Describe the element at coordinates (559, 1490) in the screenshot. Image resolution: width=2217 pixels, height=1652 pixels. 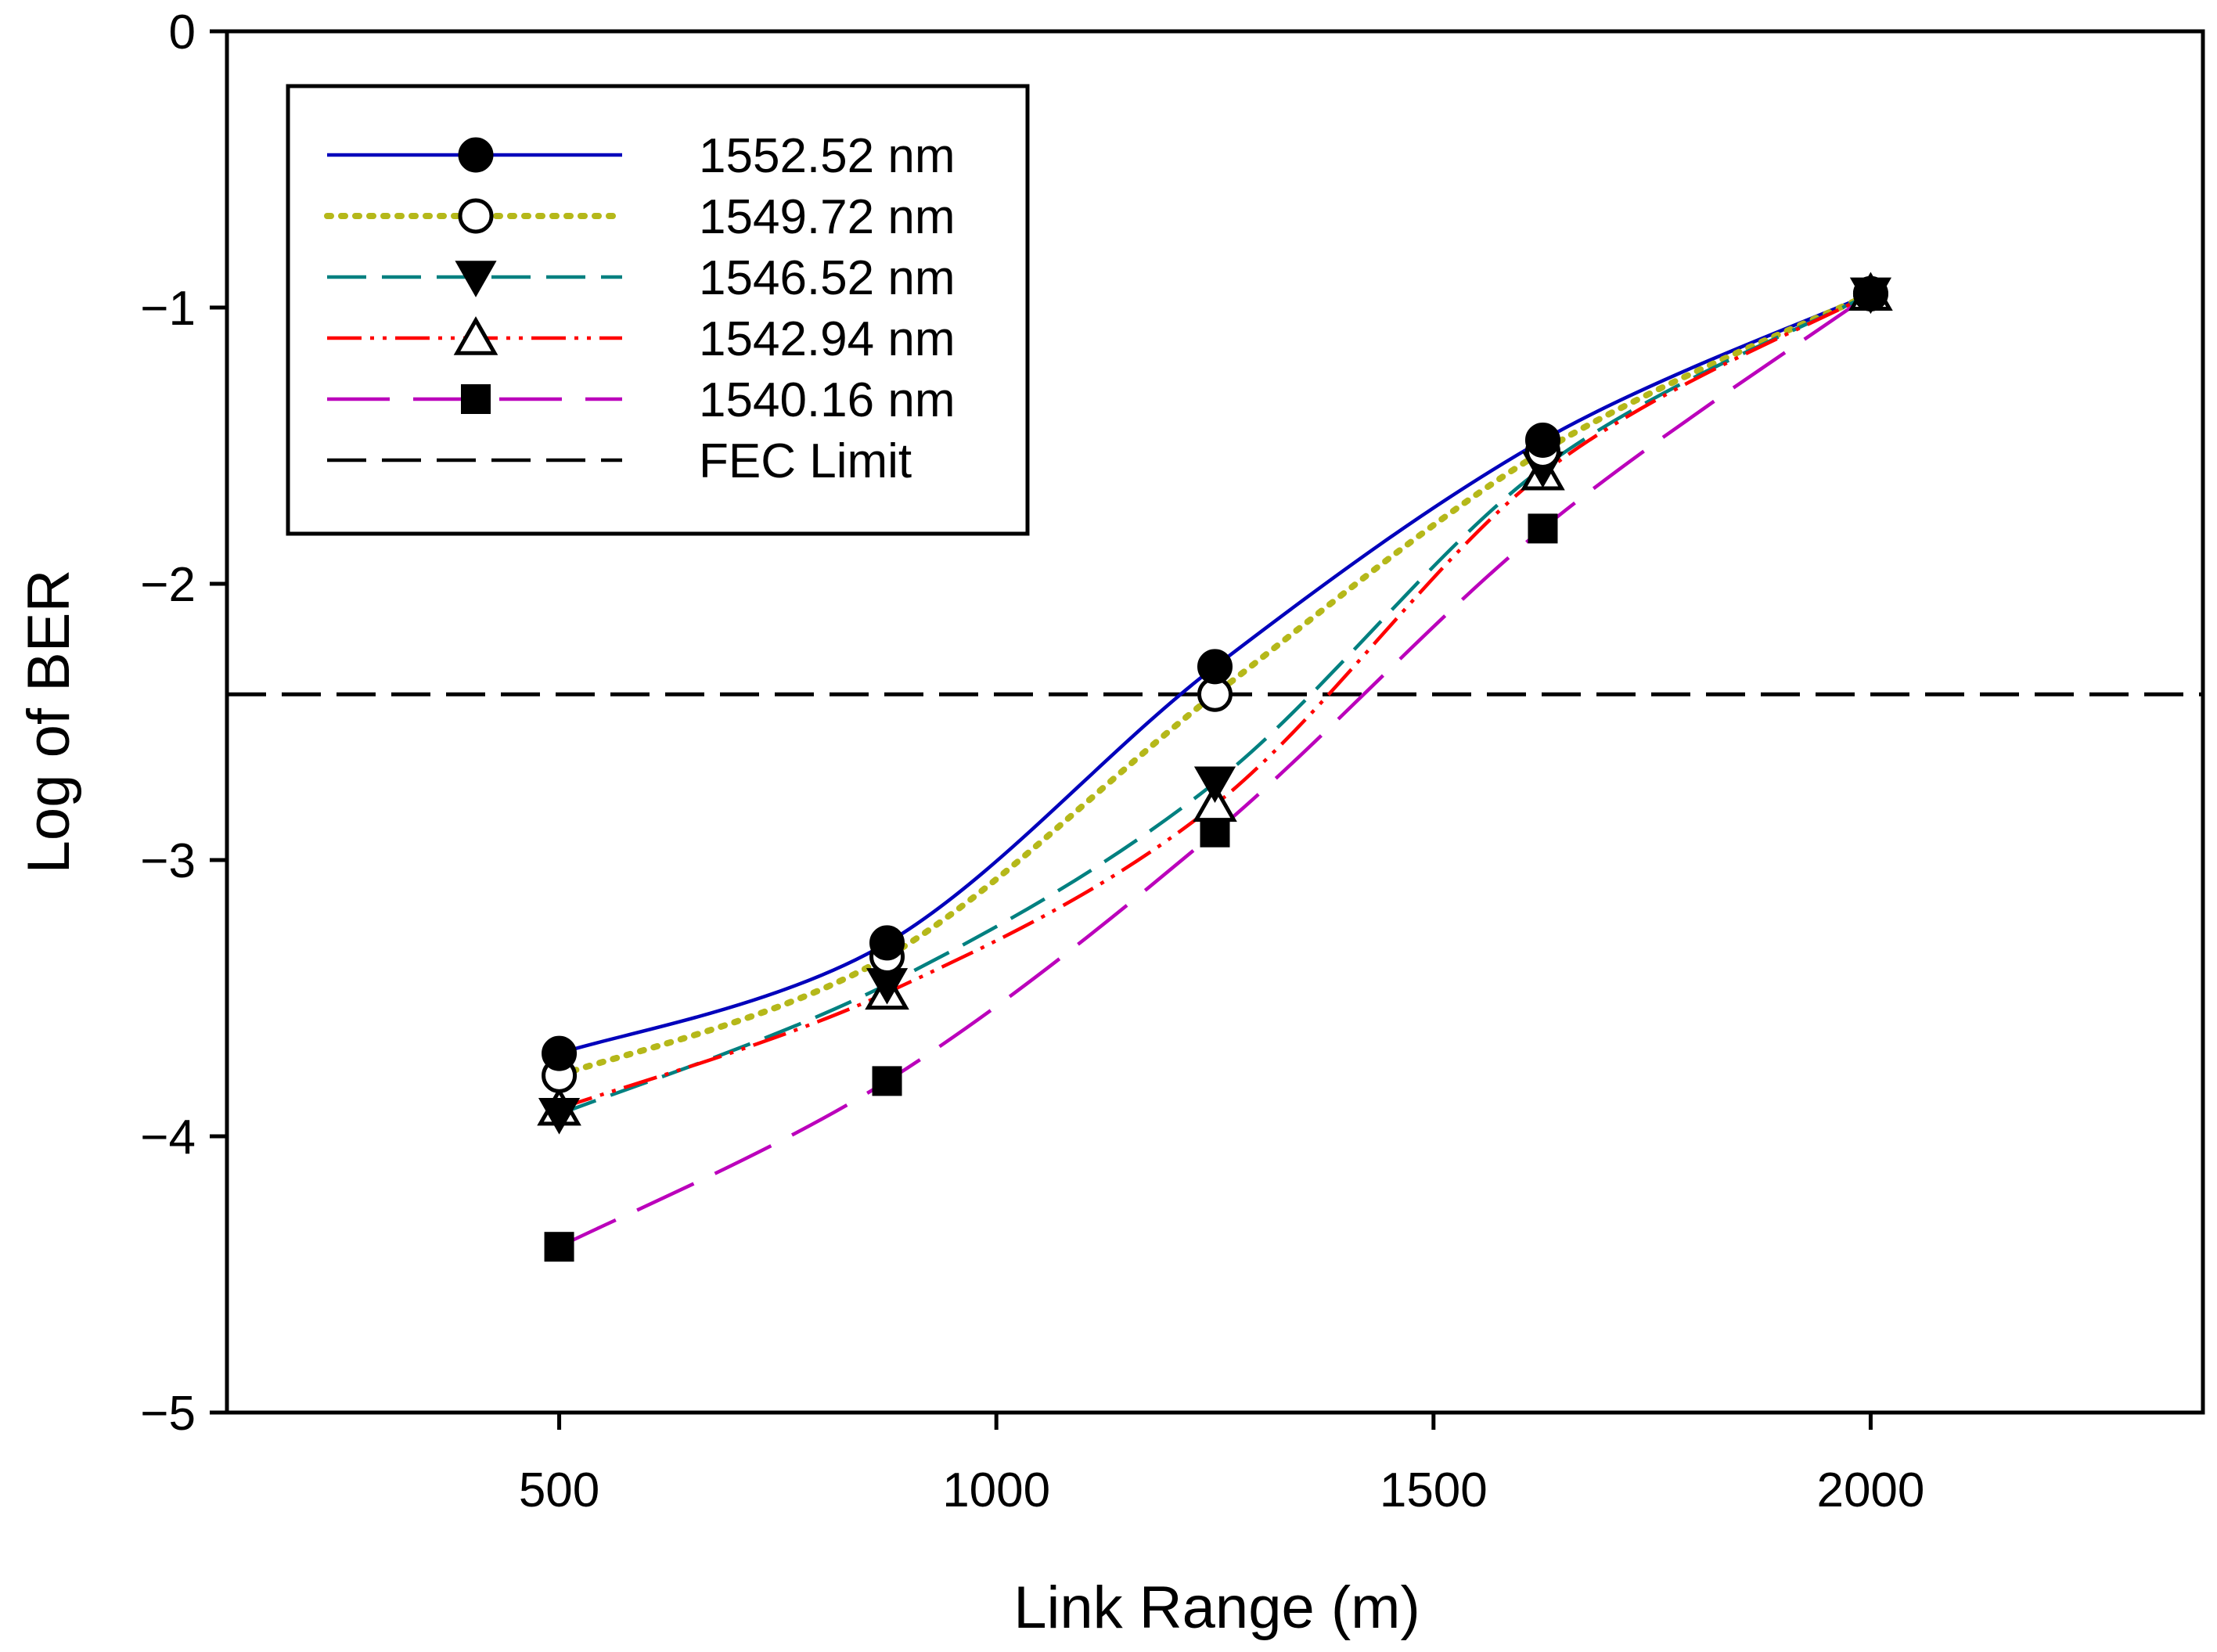
I see `x-tick-label: 500` at that location.